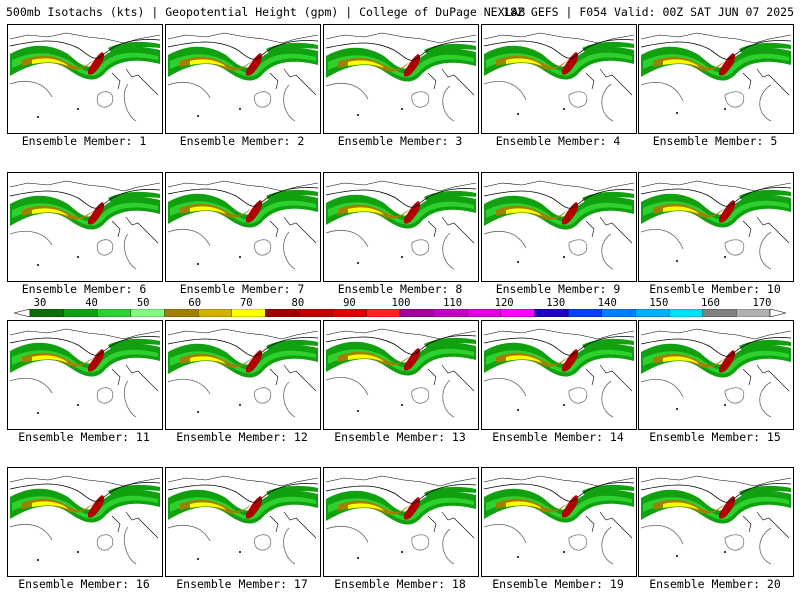 This screenshot has height=600, width=800. I want to click on ensemble-member-caption: Ensemble Member: 4, so click(558, 141).